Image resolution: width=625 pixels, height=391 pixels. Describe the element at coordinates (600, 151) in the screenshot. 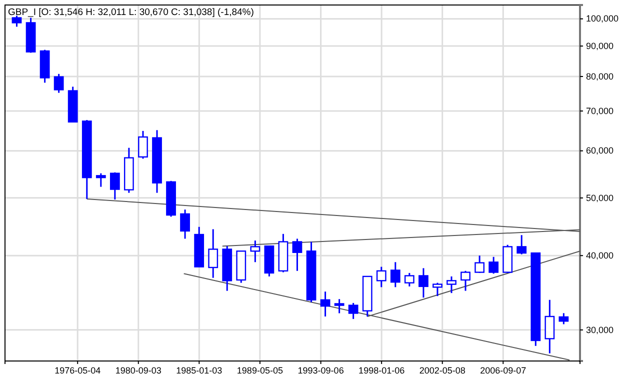

I see `y-tick-label: 60,000` at that location.